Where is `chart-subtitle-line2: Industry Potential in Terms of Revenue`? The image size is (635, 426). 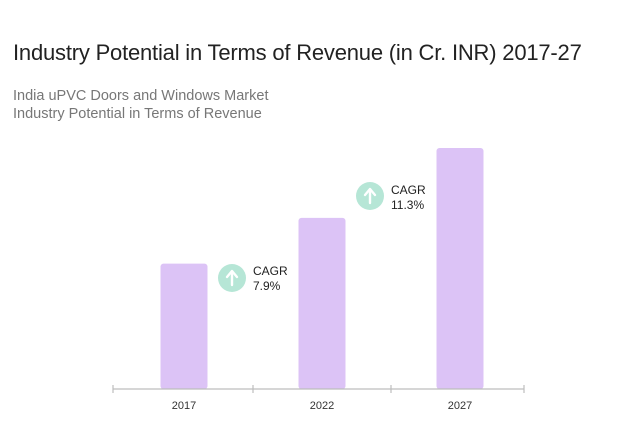 chart-subtitle-line2: Industry Potential in Terms of Revenue is located at coordinates (137, 114).